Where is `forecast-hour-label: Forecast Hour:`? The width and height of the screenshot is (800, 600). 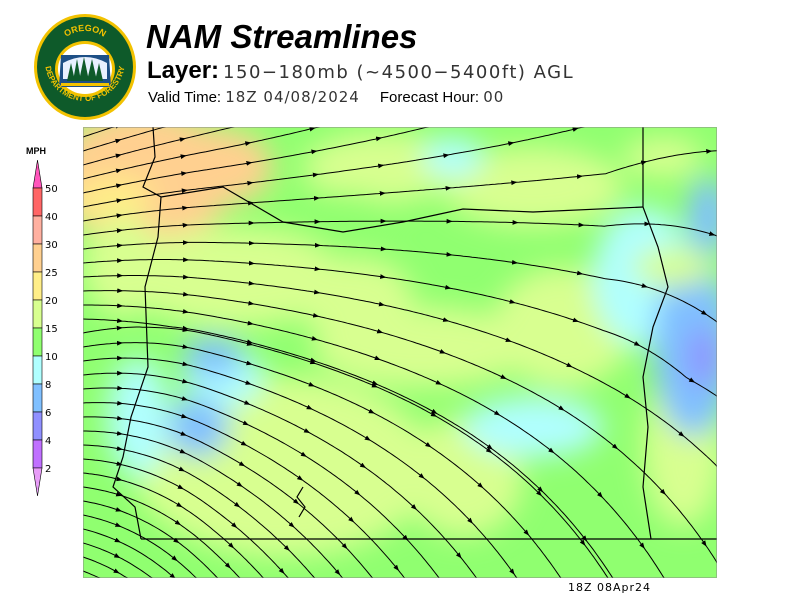
forecast-hour-label: Forecast Hour: is located at coordinates (429, 97).